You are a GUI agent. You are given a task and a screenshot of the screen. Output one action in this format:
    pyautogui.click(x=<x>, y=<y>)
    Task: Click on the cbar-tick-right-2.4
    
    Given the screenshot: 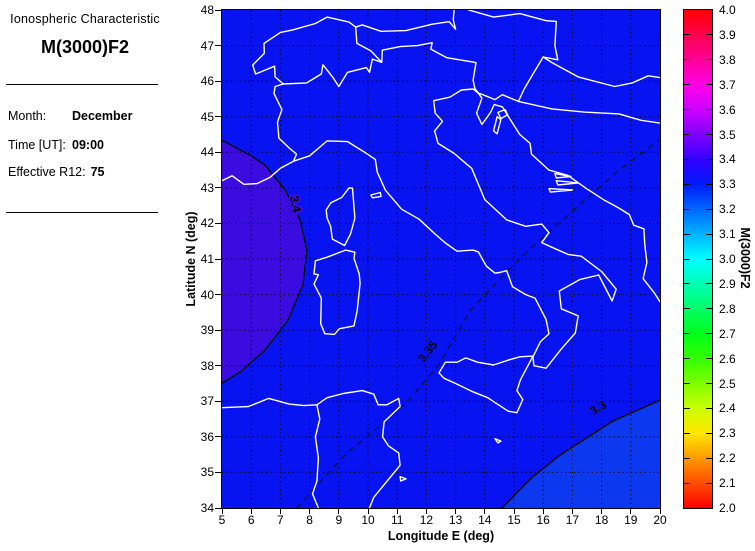 What is the action you would take?
    pyautogui.click(x=709, y=408)
    